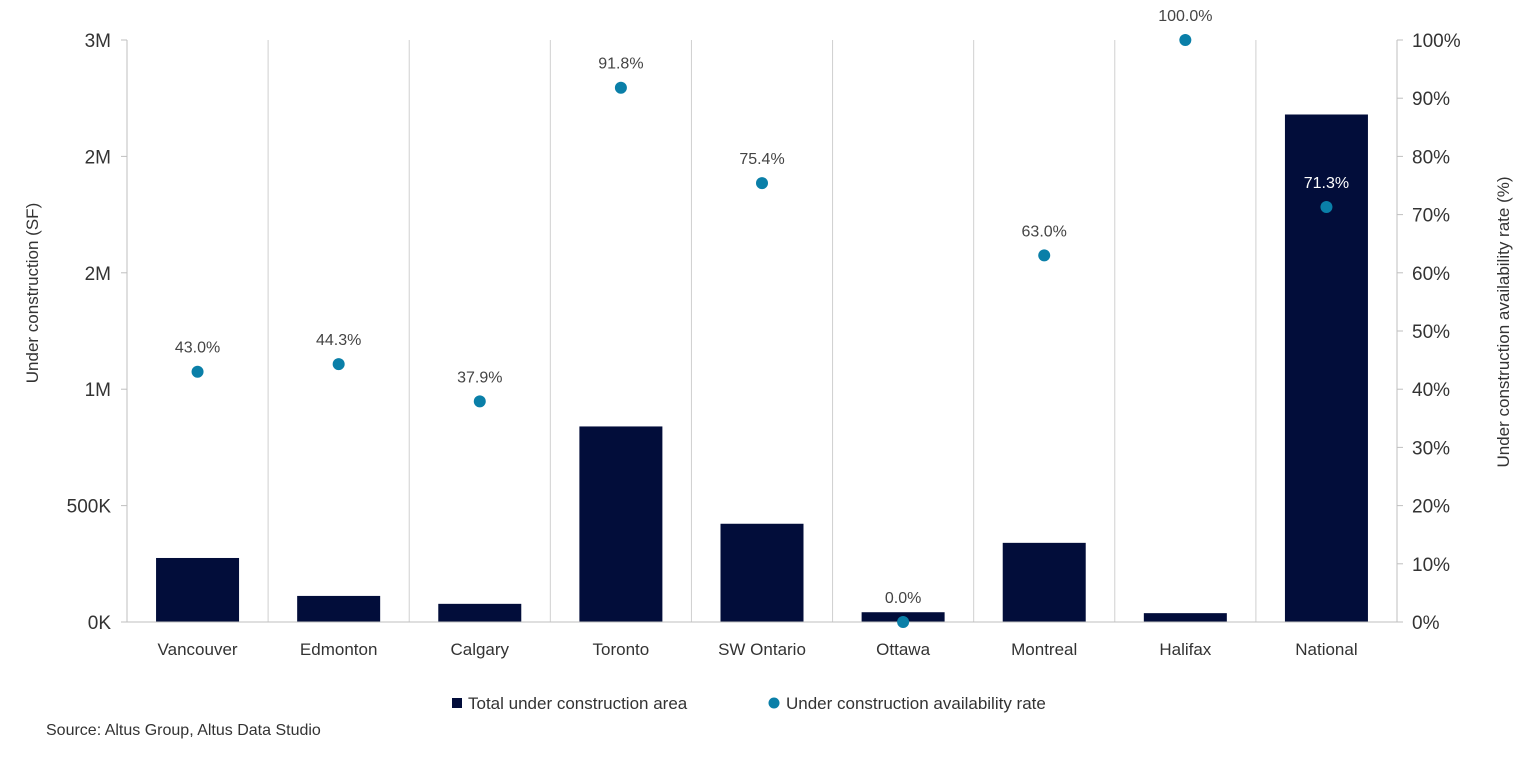  What do you see at coordinates (1185, 649) in the screenshot?
I see `category-label: Halifax` at bounding box center [1185, 649].